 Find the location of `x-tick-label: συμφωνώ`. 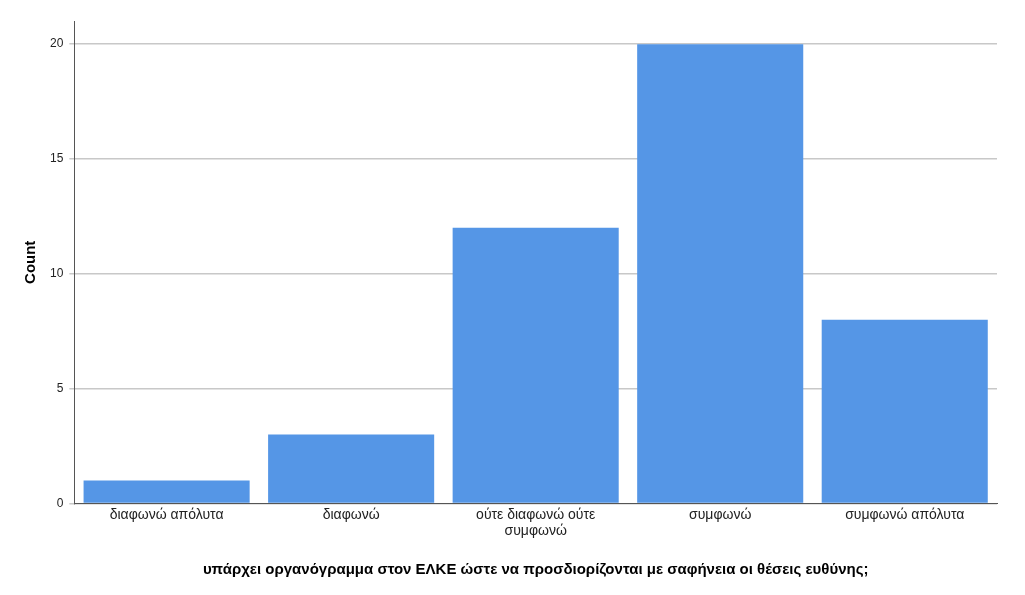

x-tick-label: συμφωνώ is located at coordinates (720, 513).